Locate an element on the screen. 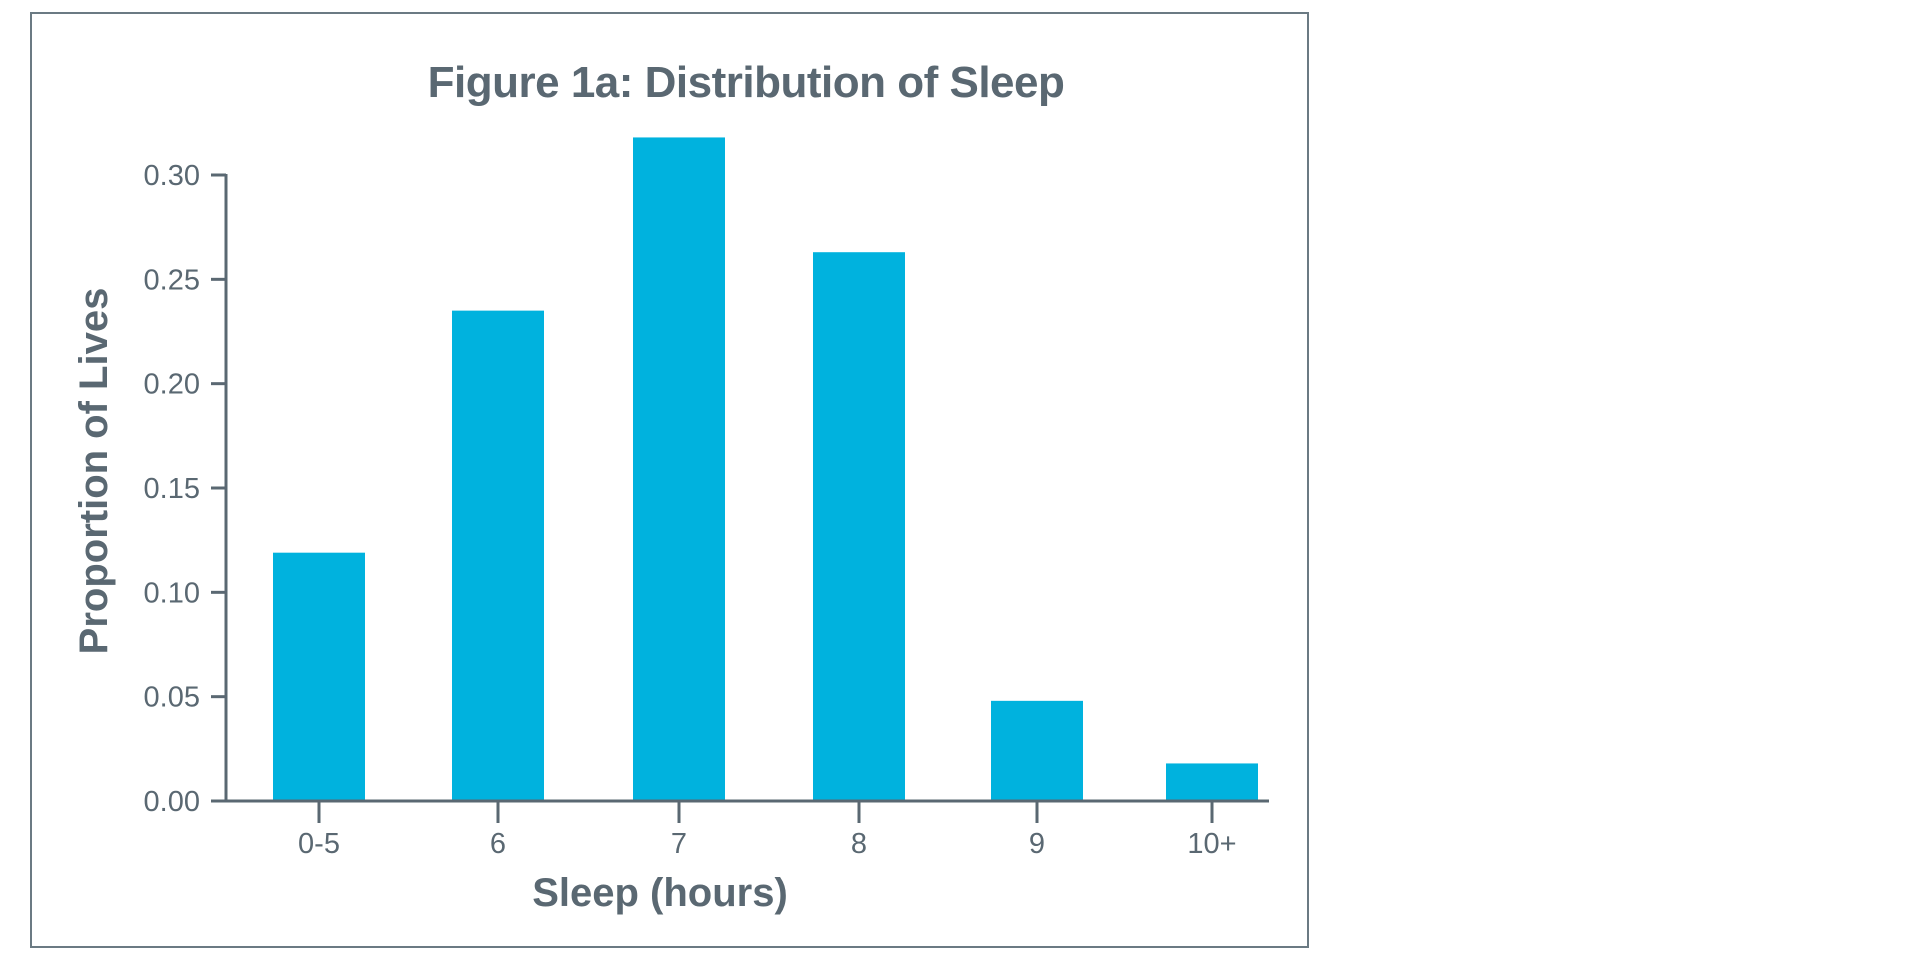 This screenshot has width=1920, height=960. y-tick-label: 0.15 is located at coordinates (172, 489).